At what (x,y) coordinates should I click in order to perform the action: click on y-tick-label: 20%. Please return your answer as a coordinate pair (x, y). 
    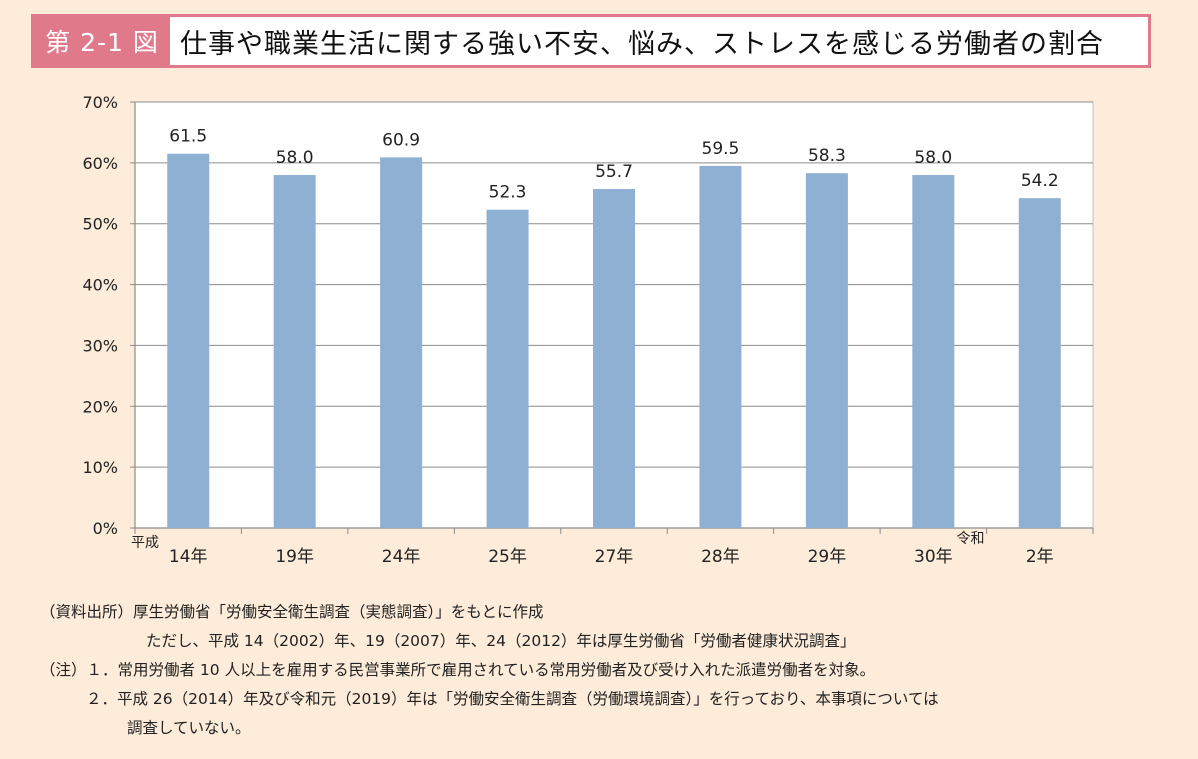
    Looking at the image, I should click on (100, 406).